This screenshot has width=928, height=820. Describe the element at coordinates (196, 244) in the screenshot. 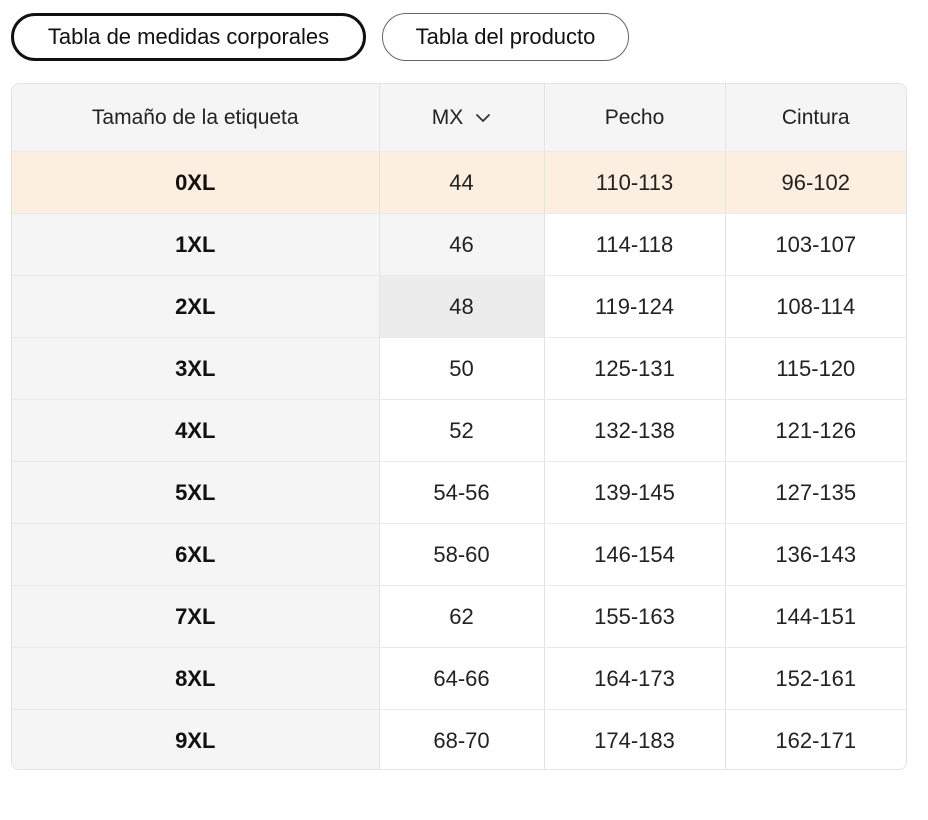

I see `cell-size: 1XL` at that location.